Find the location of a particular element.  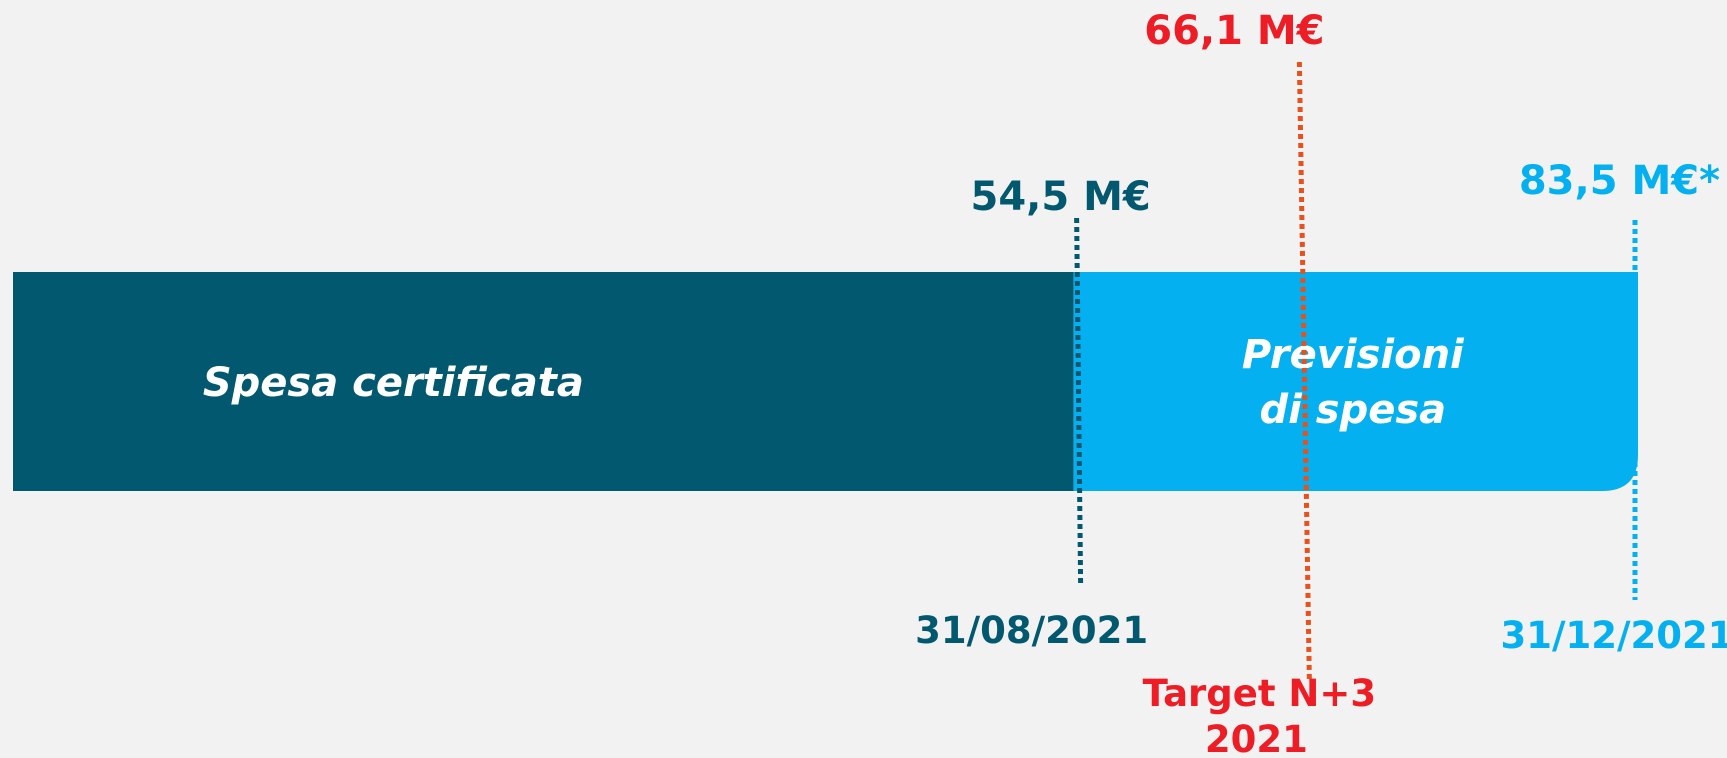

bar-label-forecast-line1: Previsioni is located at coordinates (1353, 355).